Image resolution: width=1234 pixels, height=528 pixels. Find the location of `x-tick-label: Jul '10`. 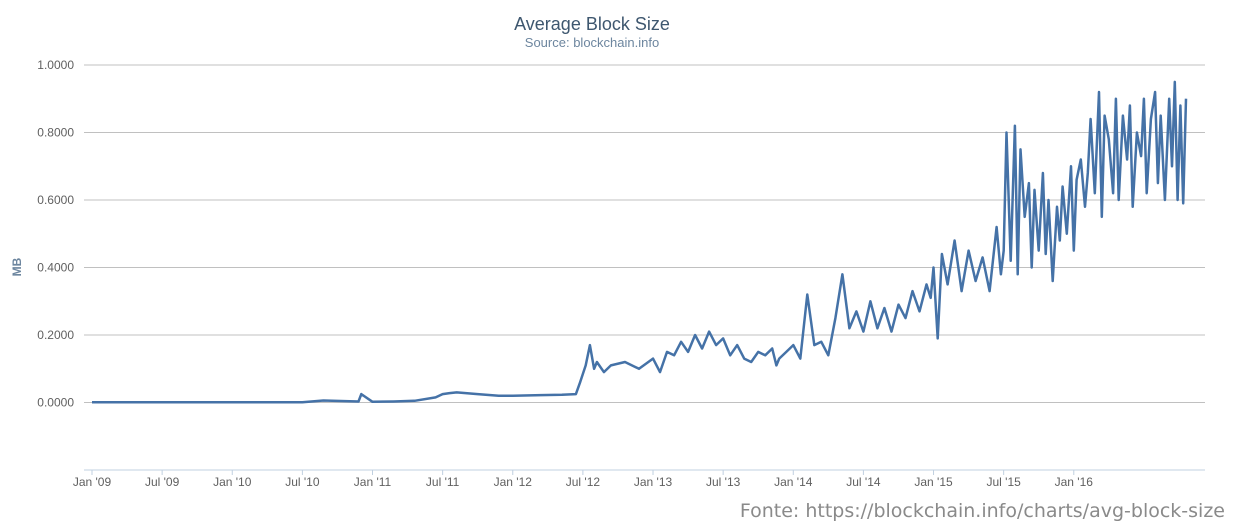

x-tick-label: Jul '10 is located at coordinates (302, 482).